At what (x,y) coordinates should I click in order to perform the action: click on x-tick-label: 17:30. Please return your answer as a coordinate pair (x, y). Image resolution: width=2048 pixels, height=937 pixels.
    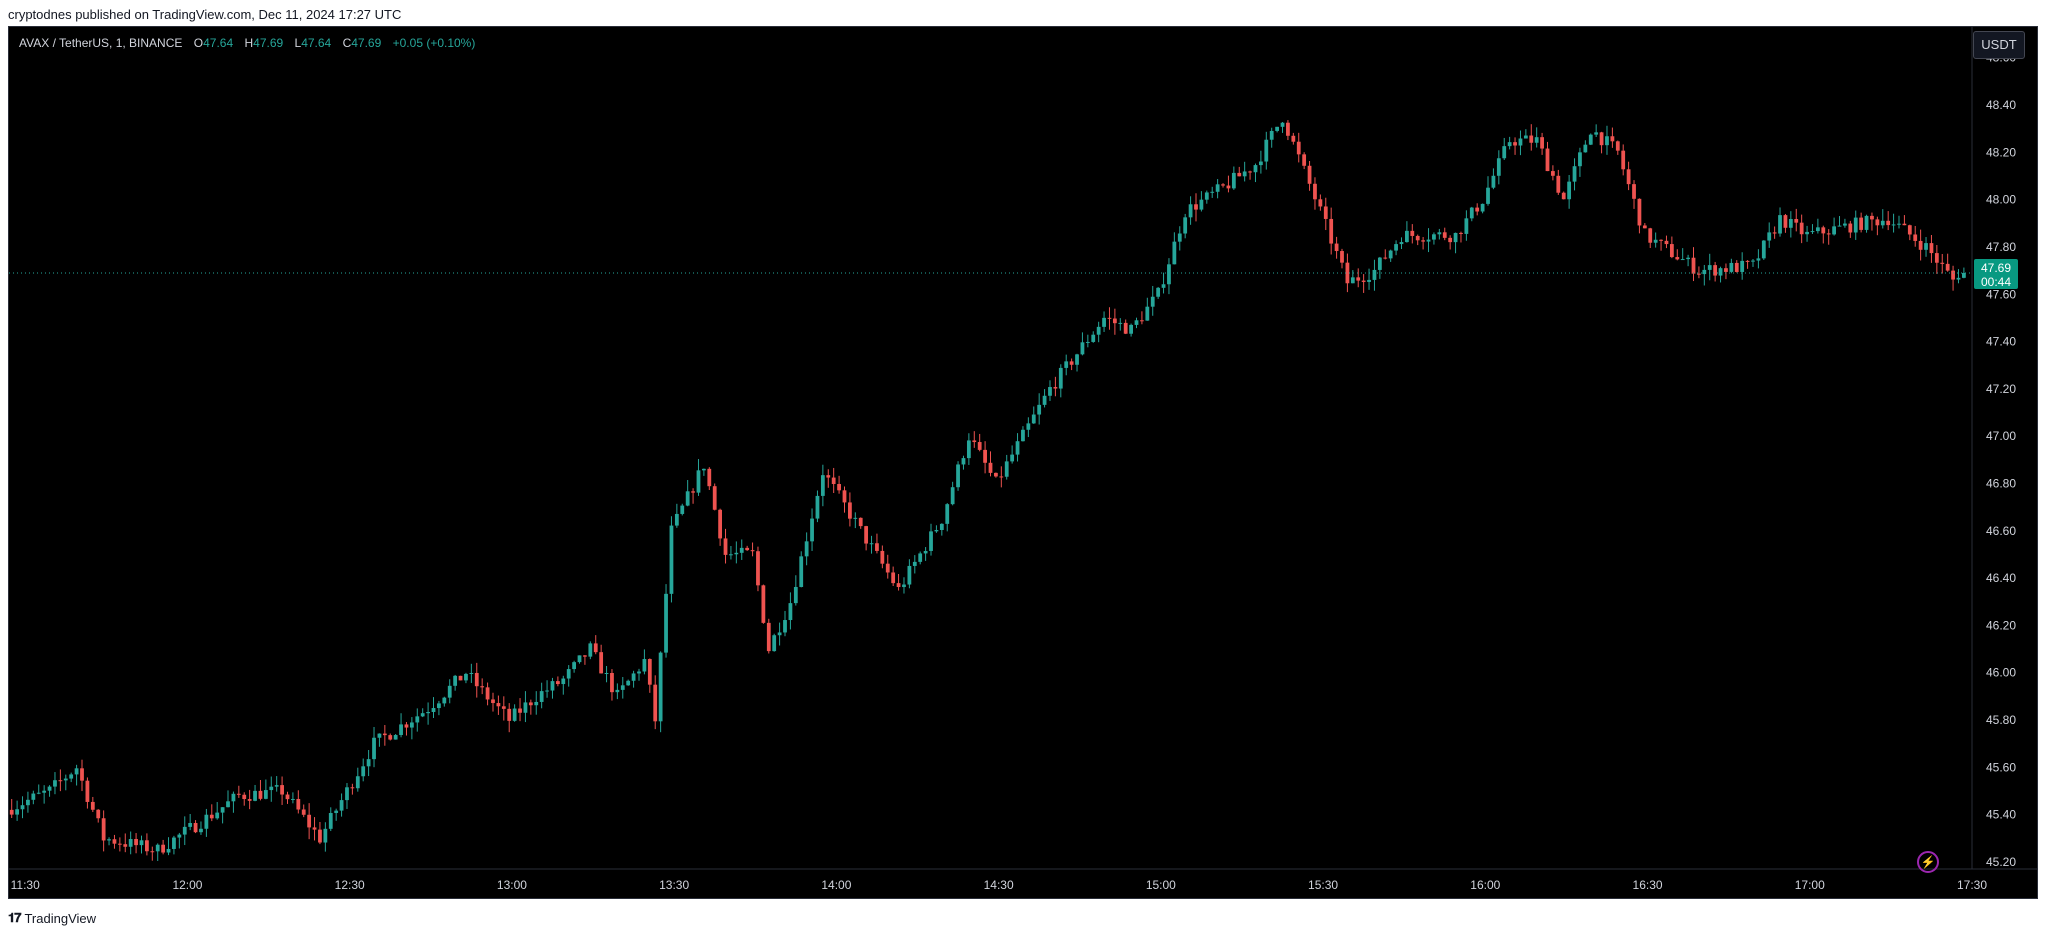
    Looking at the image, I should click on (1972, 885).